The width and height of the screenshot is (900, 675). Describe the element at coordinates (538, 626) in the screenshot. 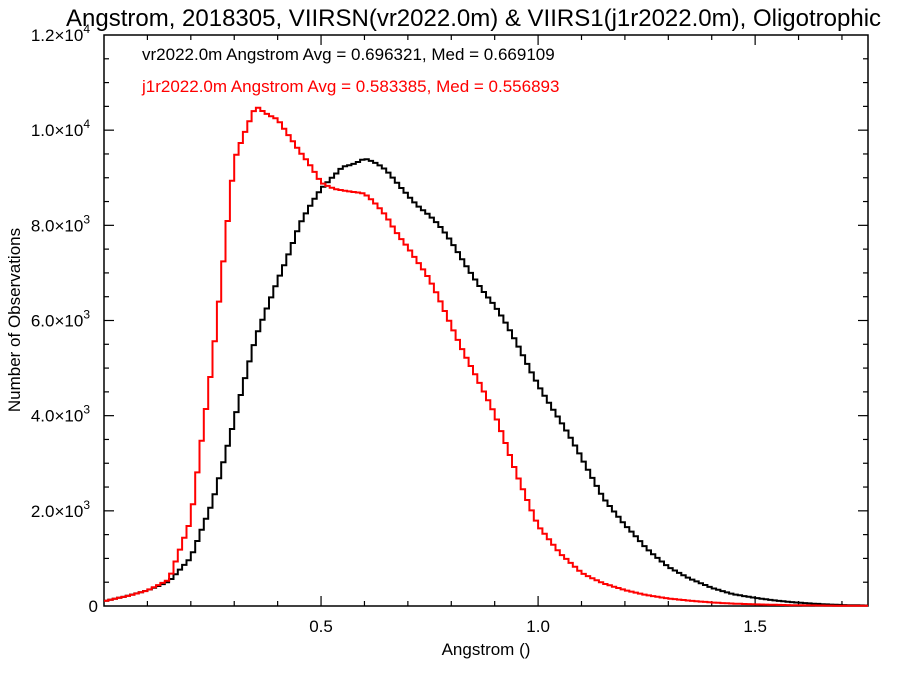

I see `x-tick-label: 1.0` at that location.